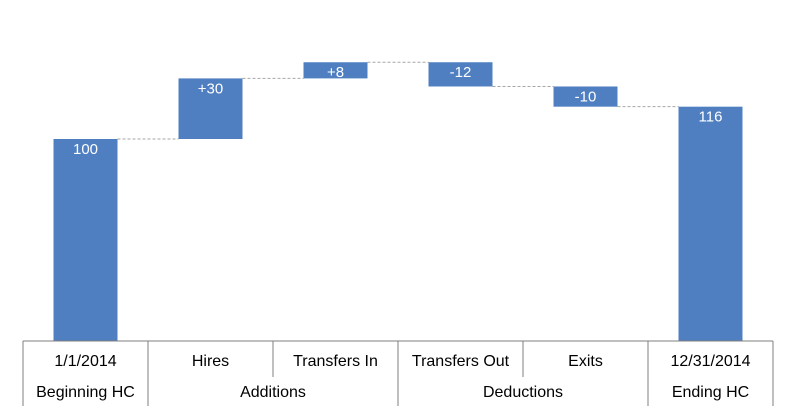 Image resolution: width=800 pixels, height=418 pixels. What do you see at coordinates (710, 224) in the screenshot?
I see `bar-12-31-2014` at bounding box center [710, 224].